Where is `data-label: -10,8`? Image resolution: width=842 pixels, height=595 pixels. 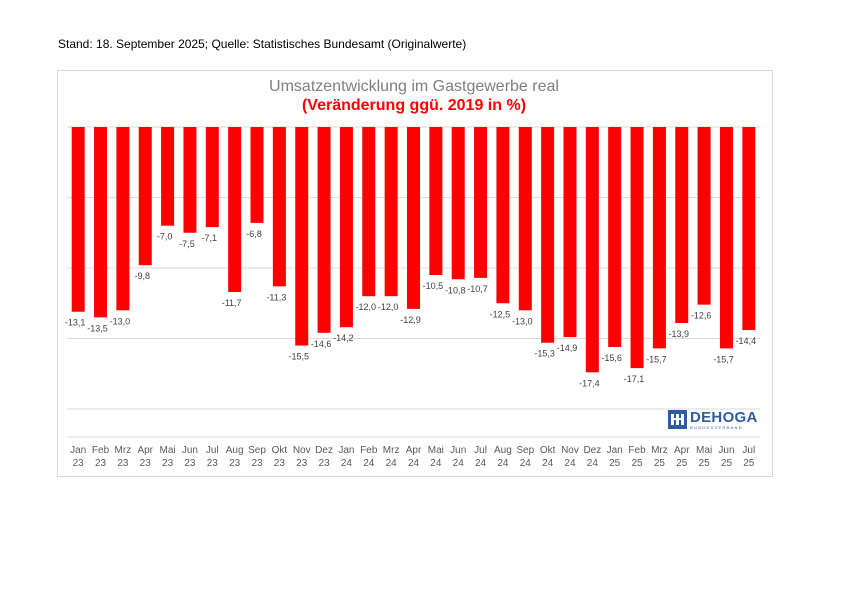
data-label: -10,8 is located at coordinates (455, 290).